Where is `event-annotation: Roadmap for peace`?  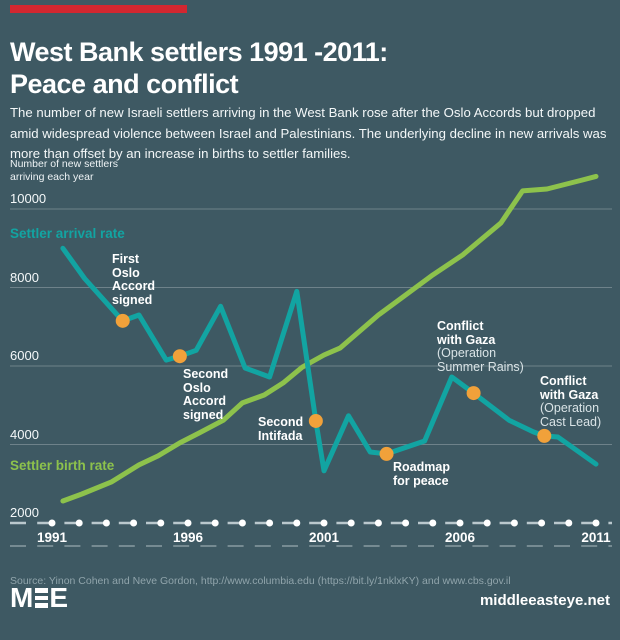 event-annotation: Roadmap for peace is located at coordinates (421, 474).